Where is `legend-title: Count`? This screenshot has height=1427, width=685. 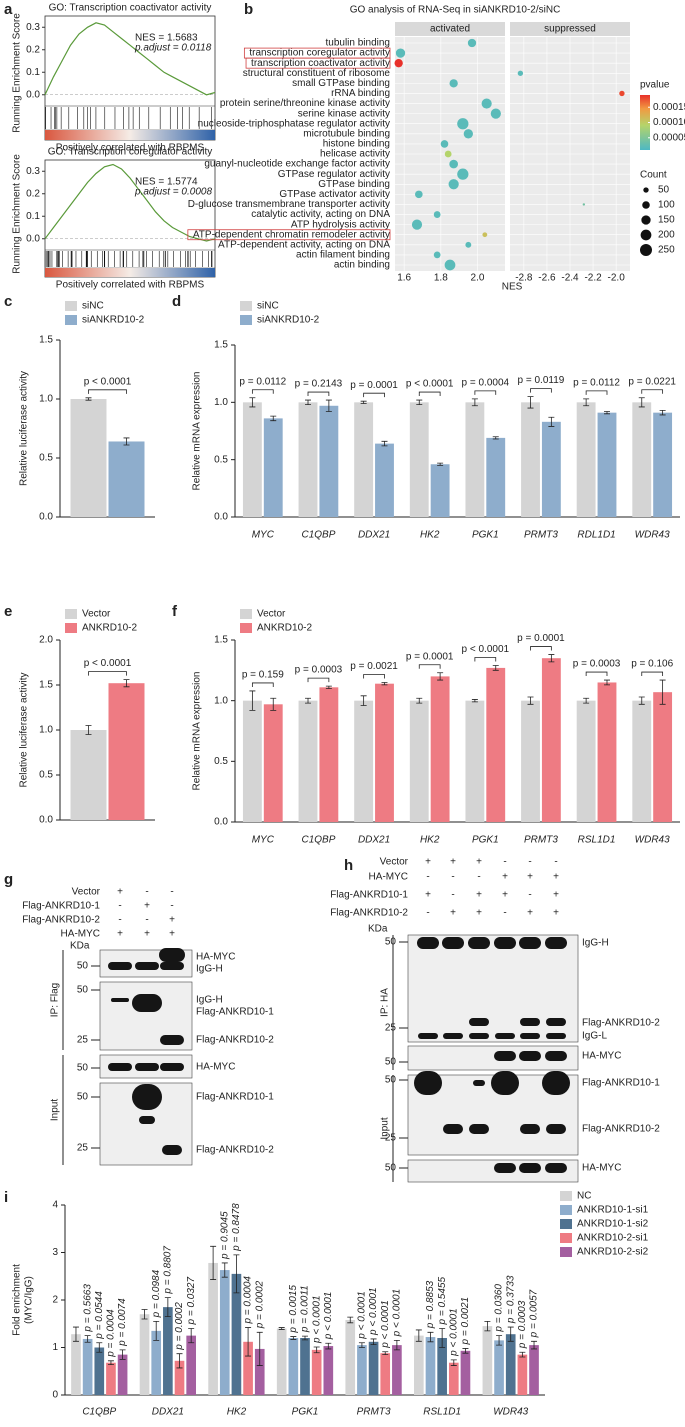
legend-title: Count is located at coordinates (653, 175).